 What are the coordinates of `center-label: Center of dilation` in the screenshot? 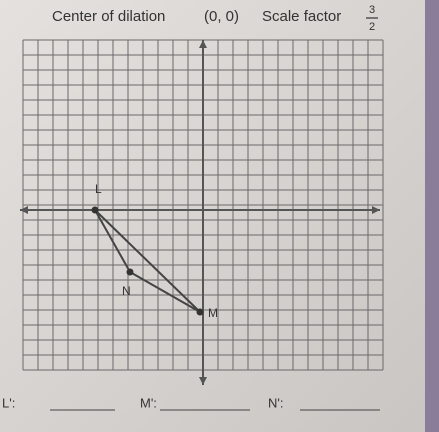 It's located at (108, 16).